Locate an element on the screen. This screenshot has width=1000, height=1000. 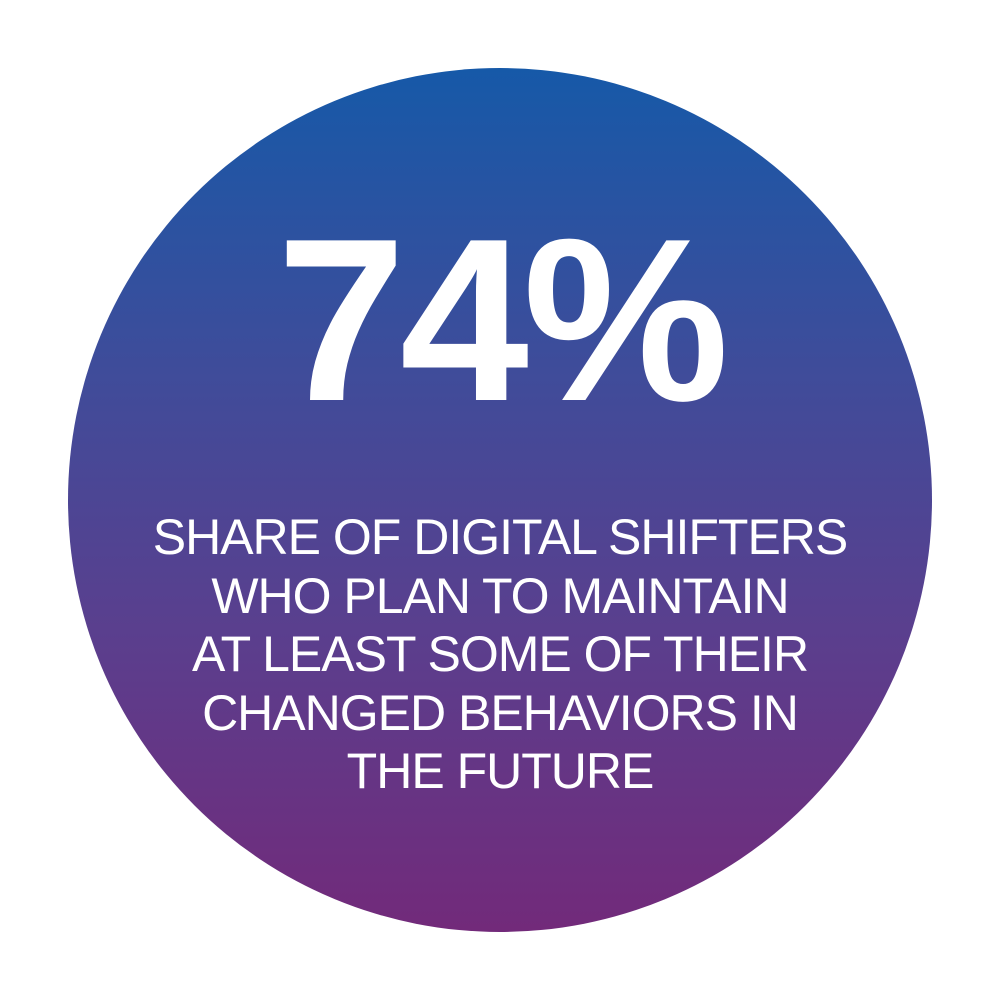
caption-line: AT LEAST SOME OF THEIR is located at coordinates (500, 654).